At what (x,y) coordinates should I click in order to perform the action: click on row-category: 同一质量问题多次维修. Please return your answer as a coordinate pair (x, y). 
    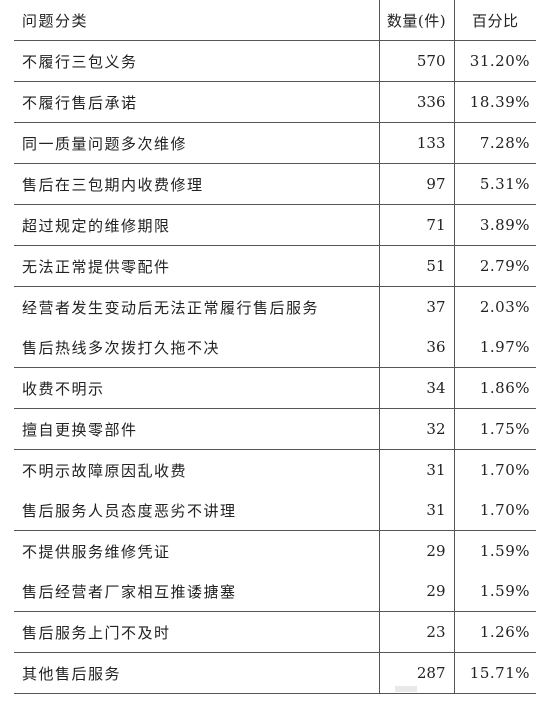
    Looking at the image, I should click on (197, 143).